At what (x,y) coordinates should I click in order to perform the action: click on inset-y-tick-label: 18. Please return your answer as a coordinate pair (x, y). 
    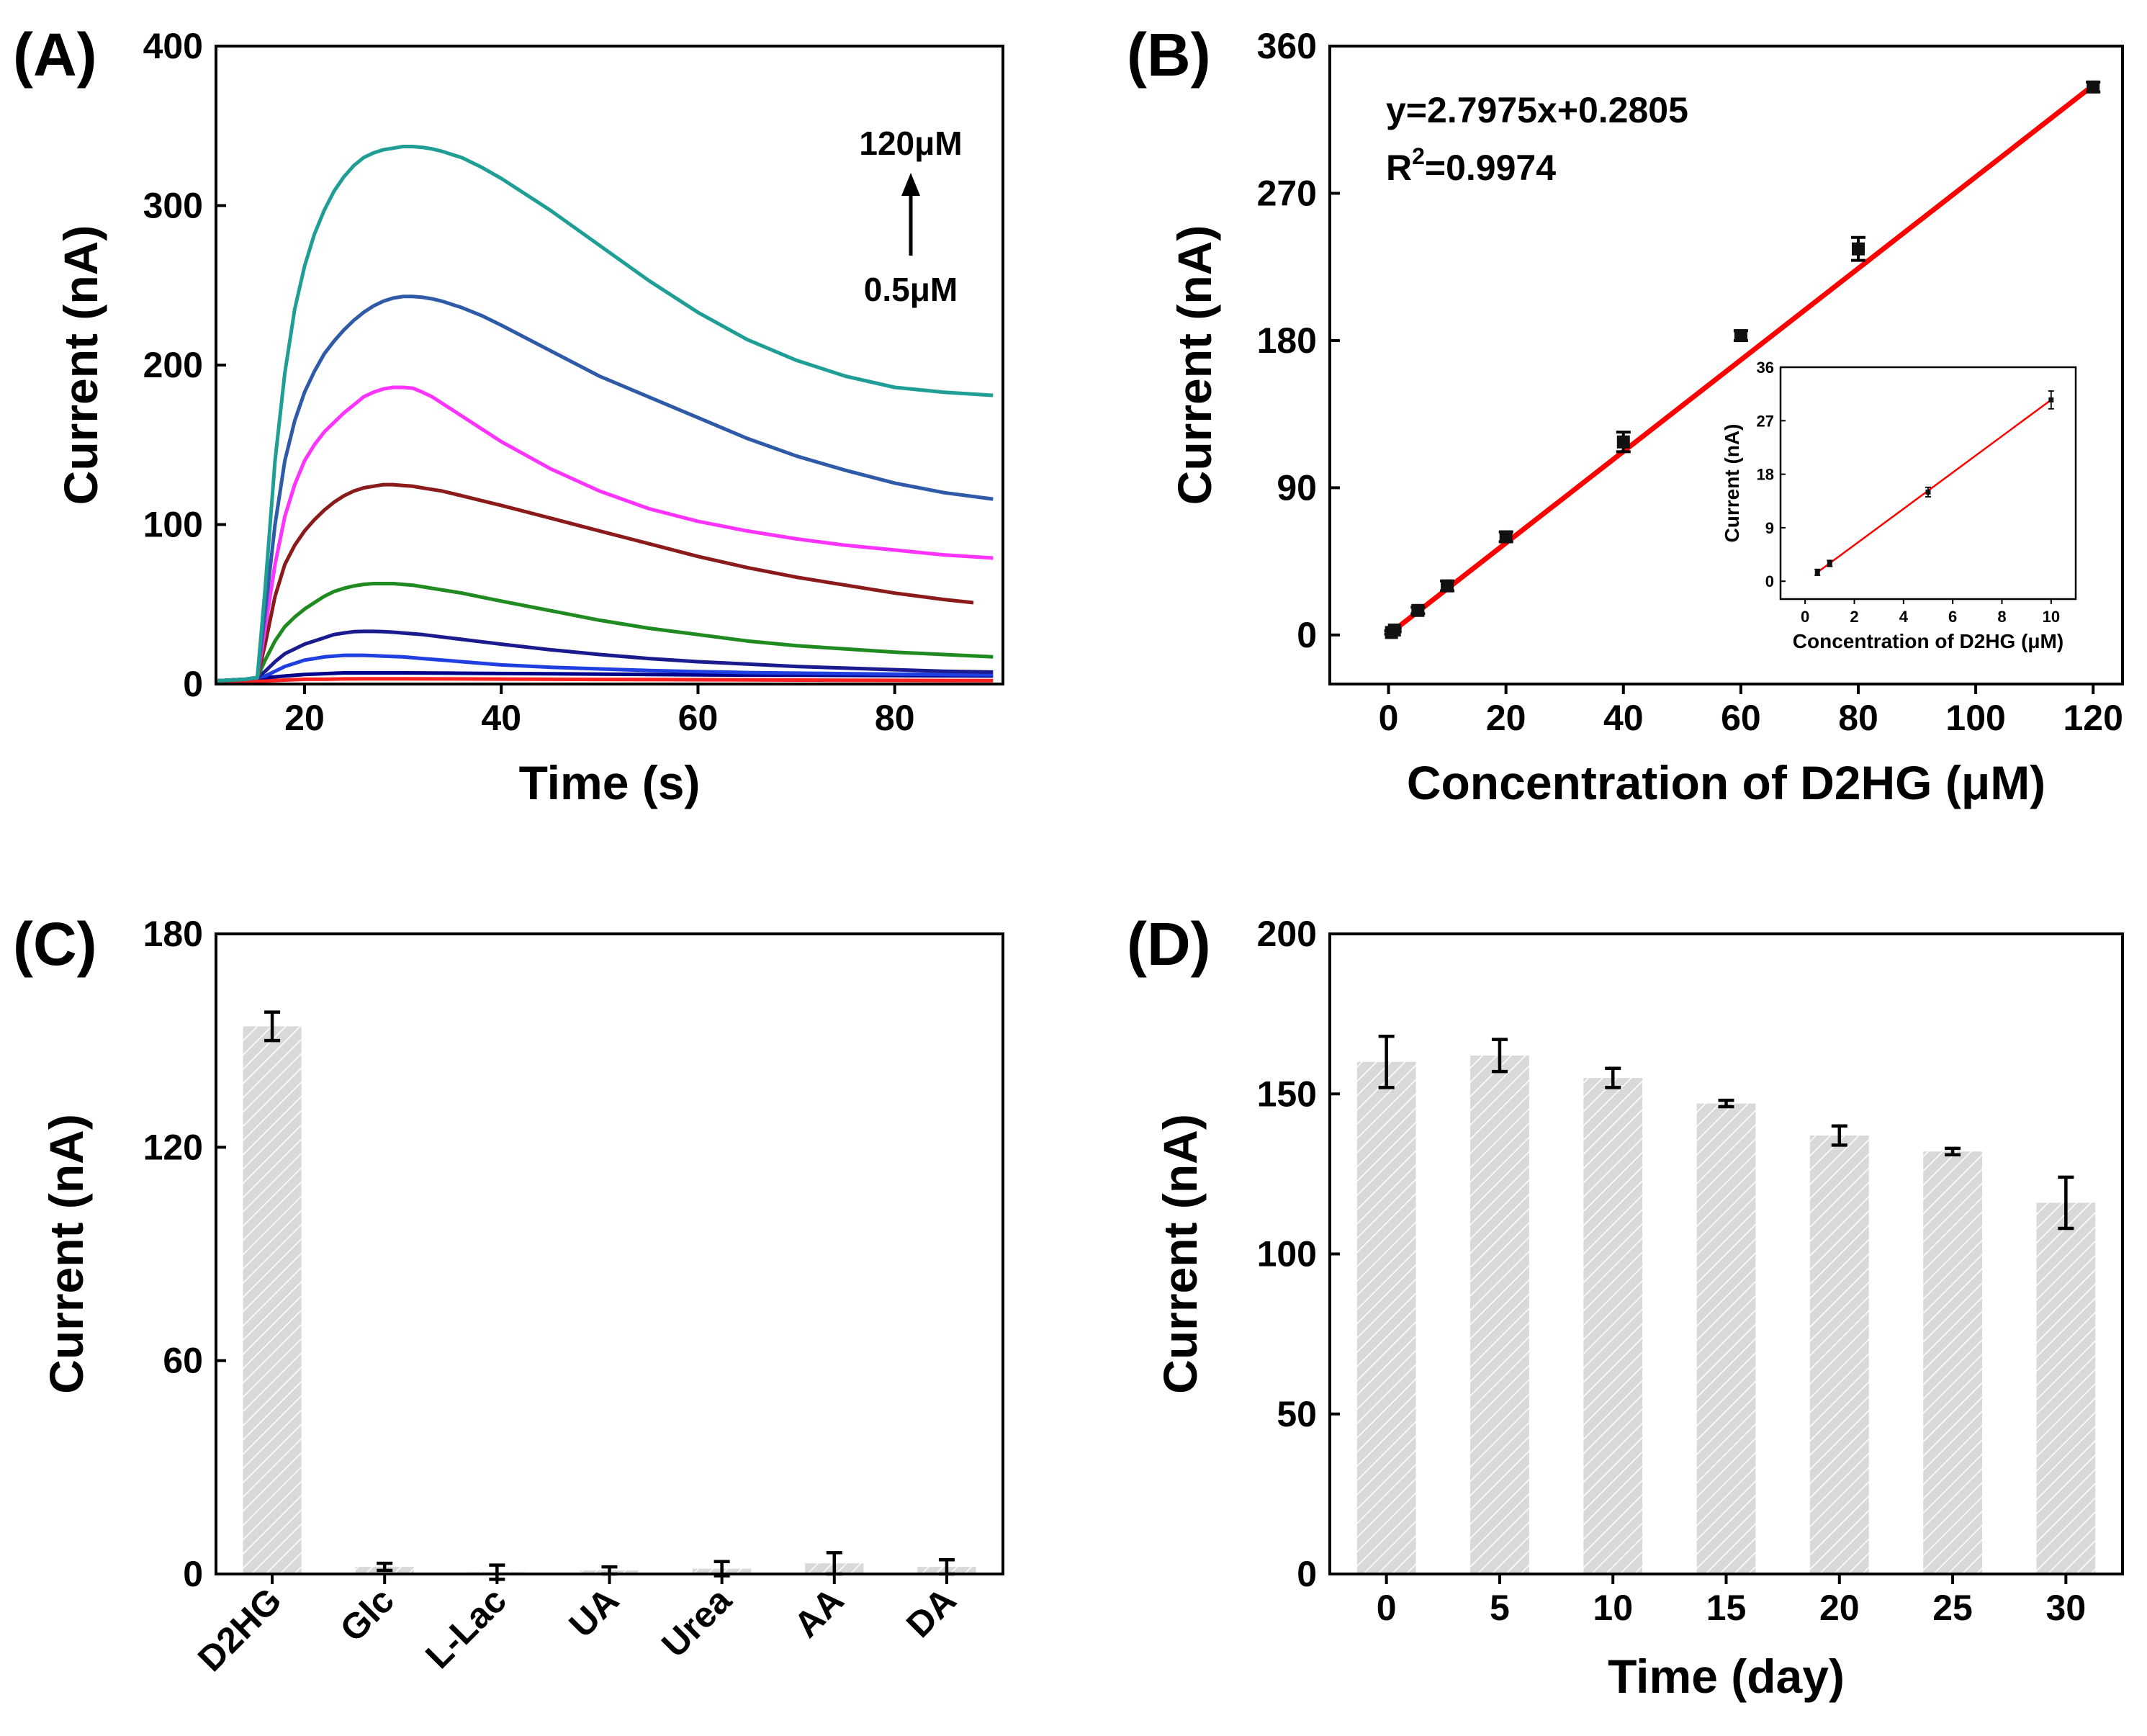
    Looking at the image, I should click on (1765, 475).